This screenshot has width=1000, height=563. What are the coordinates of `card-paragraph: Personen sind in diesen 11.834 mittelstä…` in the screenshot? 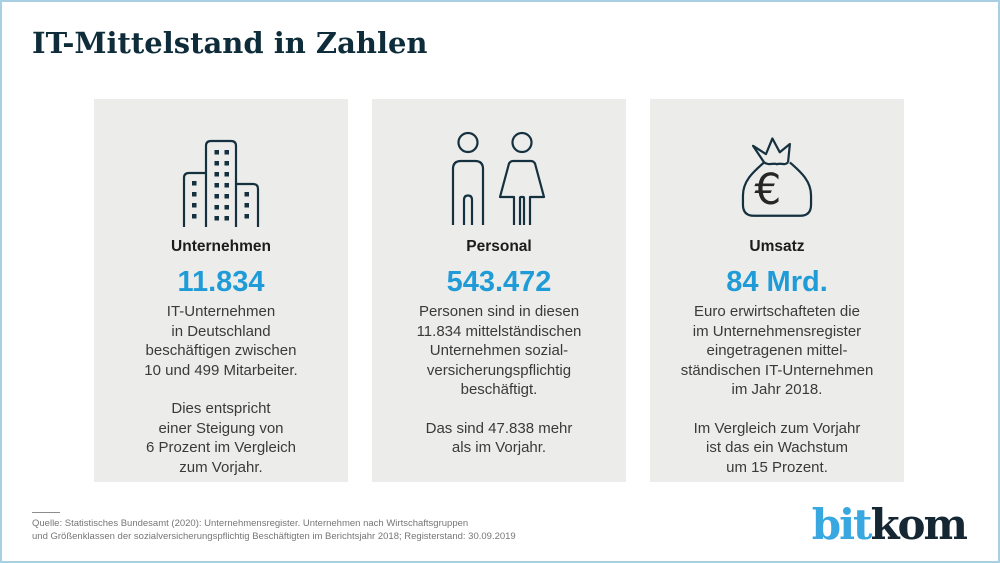 It's located at (499, 350).